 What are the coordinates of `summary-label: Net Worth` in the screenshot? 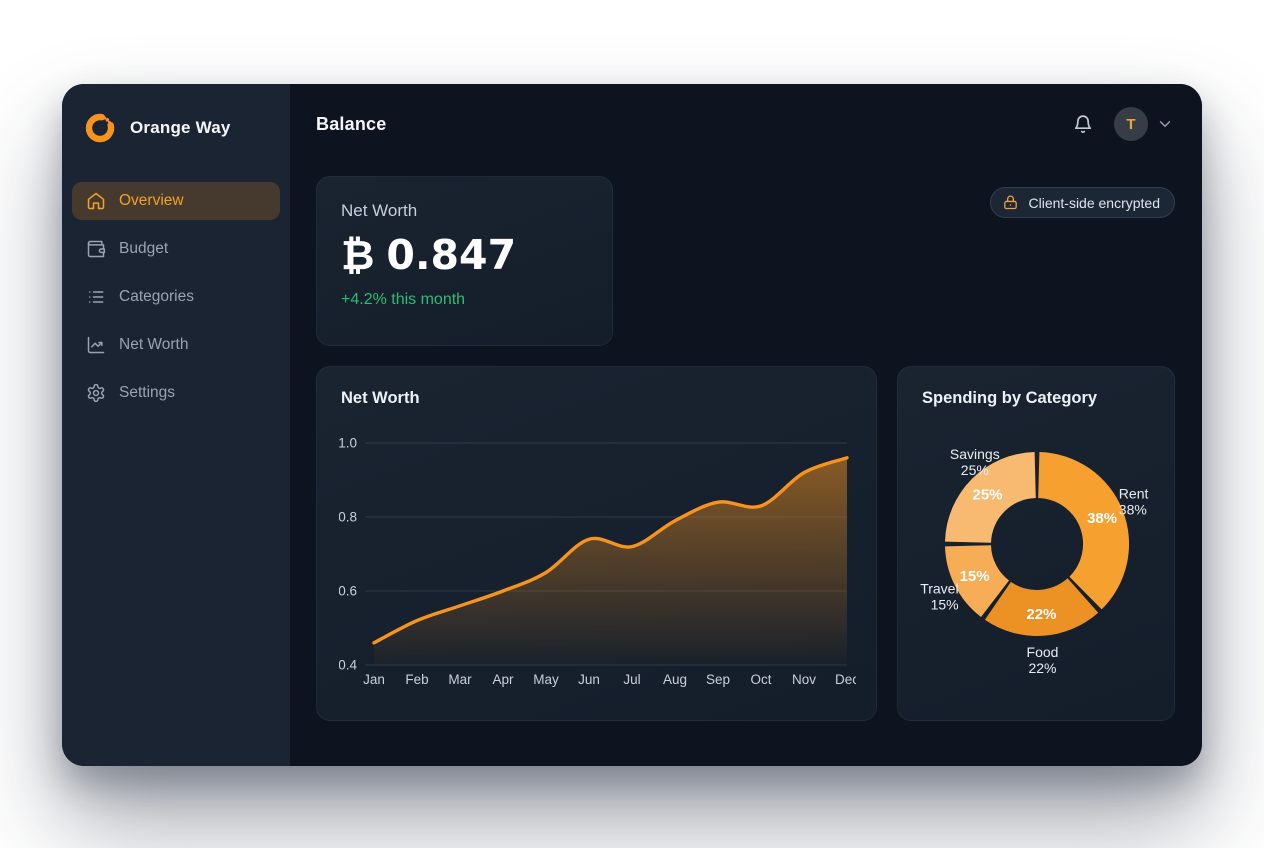 It's located at (379, 210).